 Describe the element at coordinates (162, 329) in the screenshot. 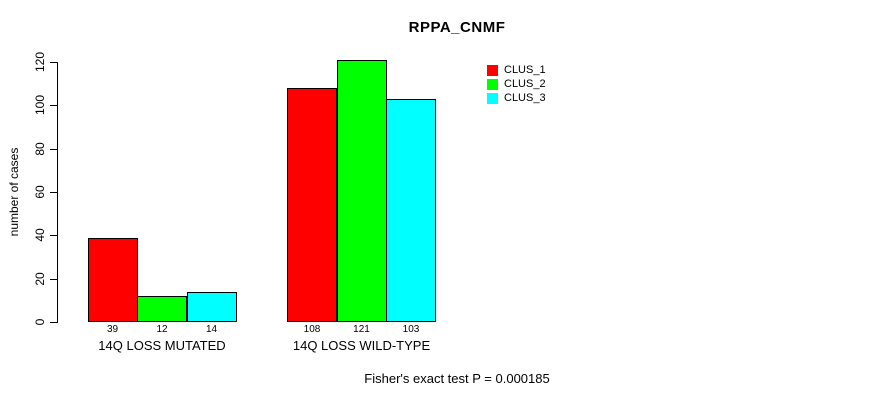

I see `bar-value-label: 12` at that location.